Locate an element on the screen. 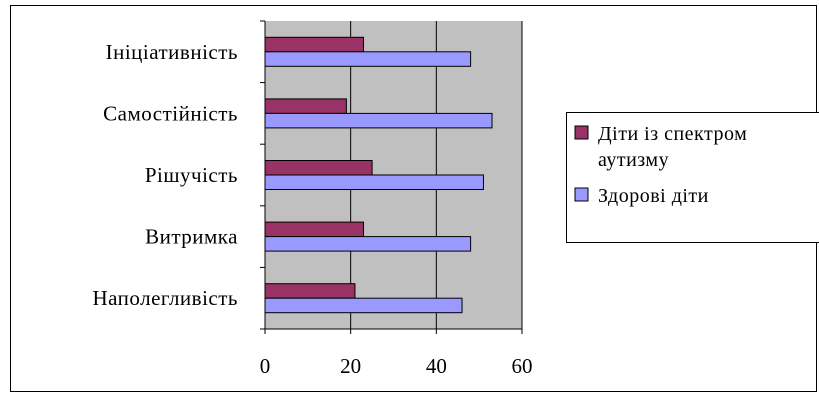 The width and height of the screenshot is (819, 394). legend: Діти із спектром аутизму Здорові діти is located at coordinates (692, 177).